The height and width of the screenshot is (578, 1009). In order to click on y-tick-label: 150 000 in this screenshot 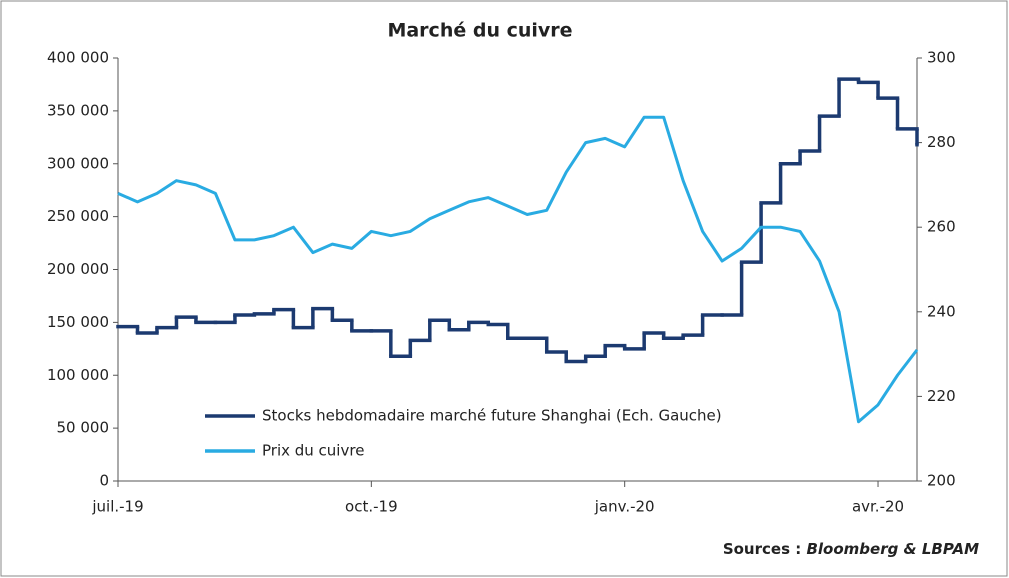, I will do `click(78, 322)`.